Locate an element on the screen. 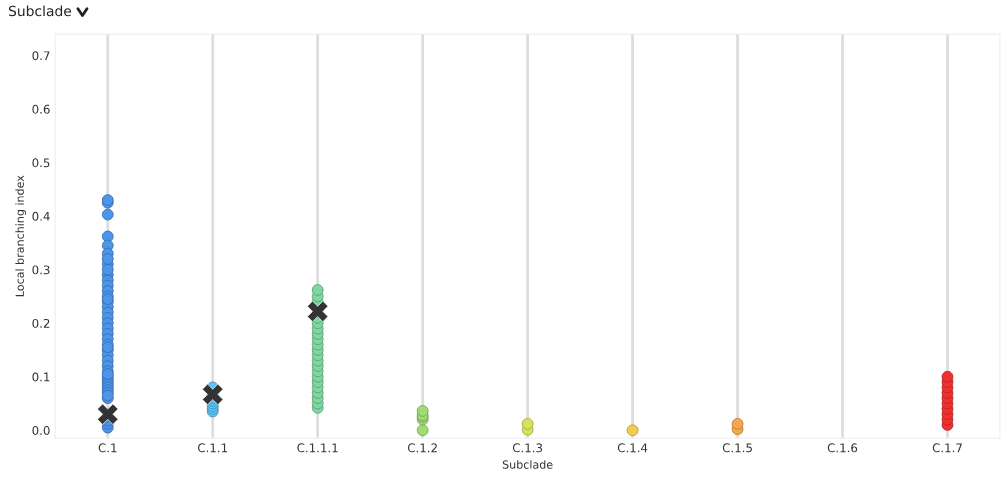 The image size is (1005, 487). x-tick-label: C.1.3 is located at coordinates (527, 448).